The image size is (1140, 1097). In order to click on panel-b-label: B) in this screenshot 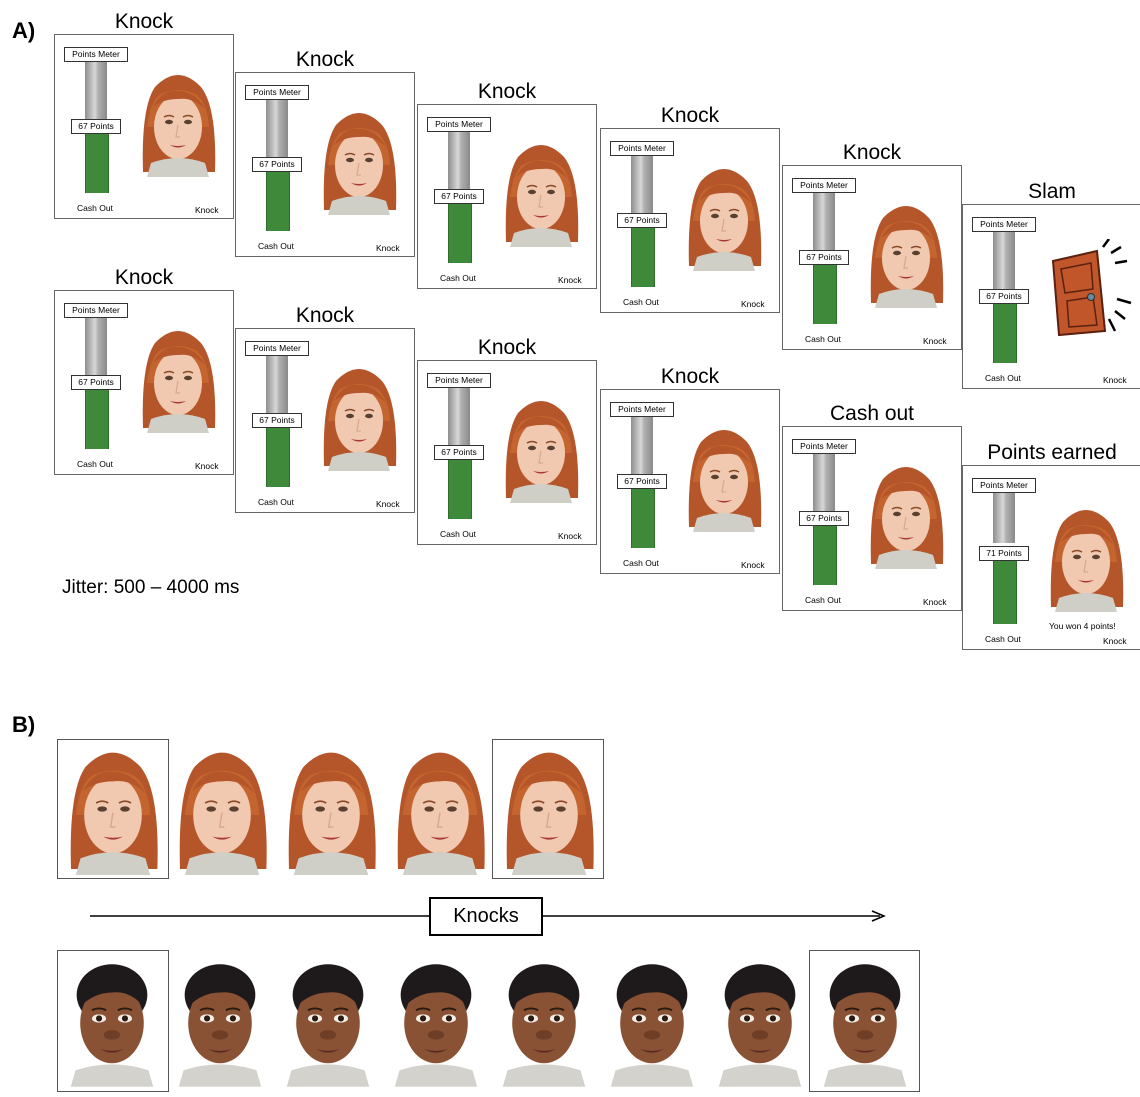, I will do `click(24, 724)`.